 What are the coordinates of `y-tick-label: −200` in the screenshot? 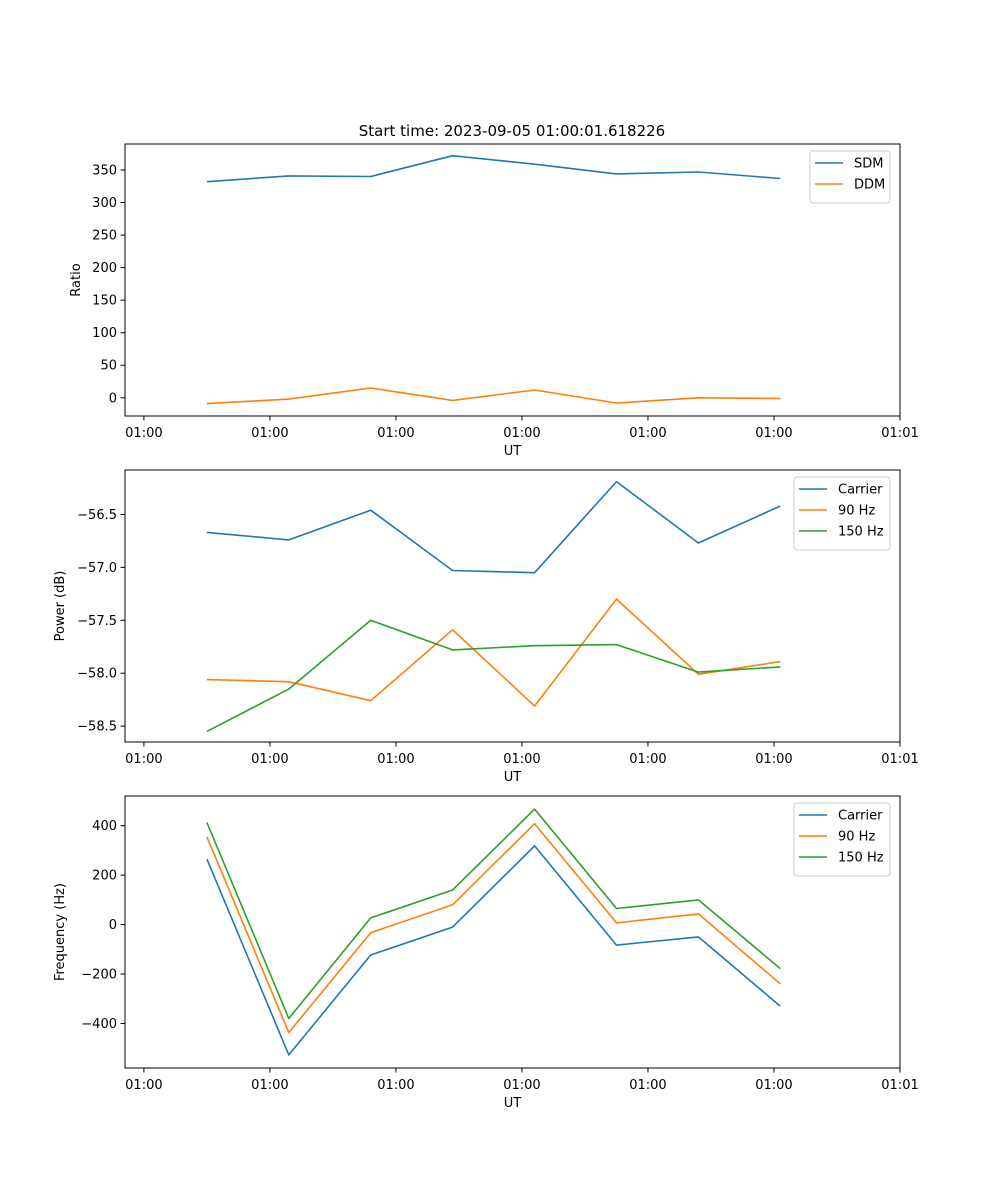 It's located at (99, 975).